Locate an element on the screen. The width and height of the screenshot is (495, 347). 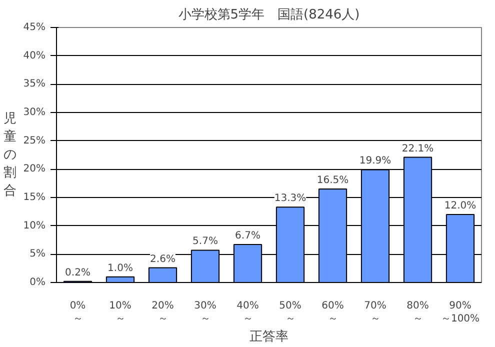
data-label: 12.0% is located at coordinates (460, 206).